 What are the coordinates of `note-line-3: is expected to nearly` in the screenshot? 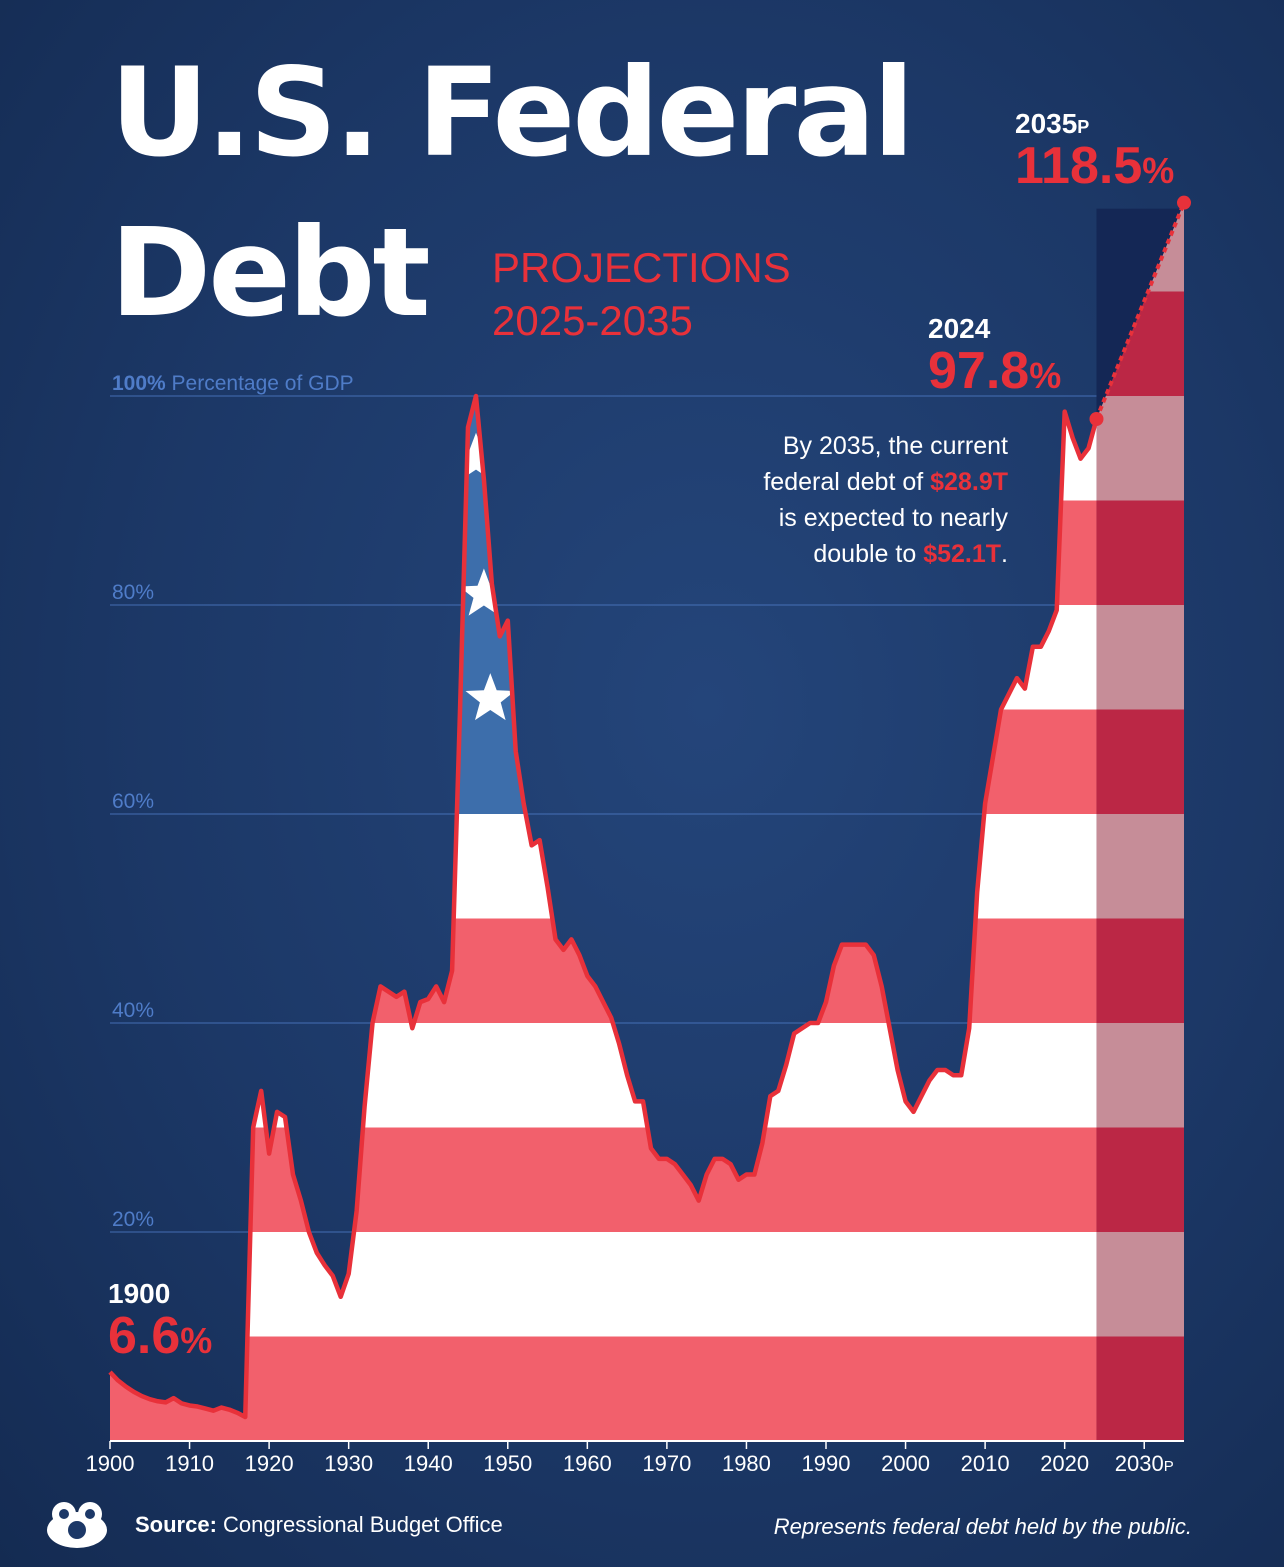 It's located at (893, 518).